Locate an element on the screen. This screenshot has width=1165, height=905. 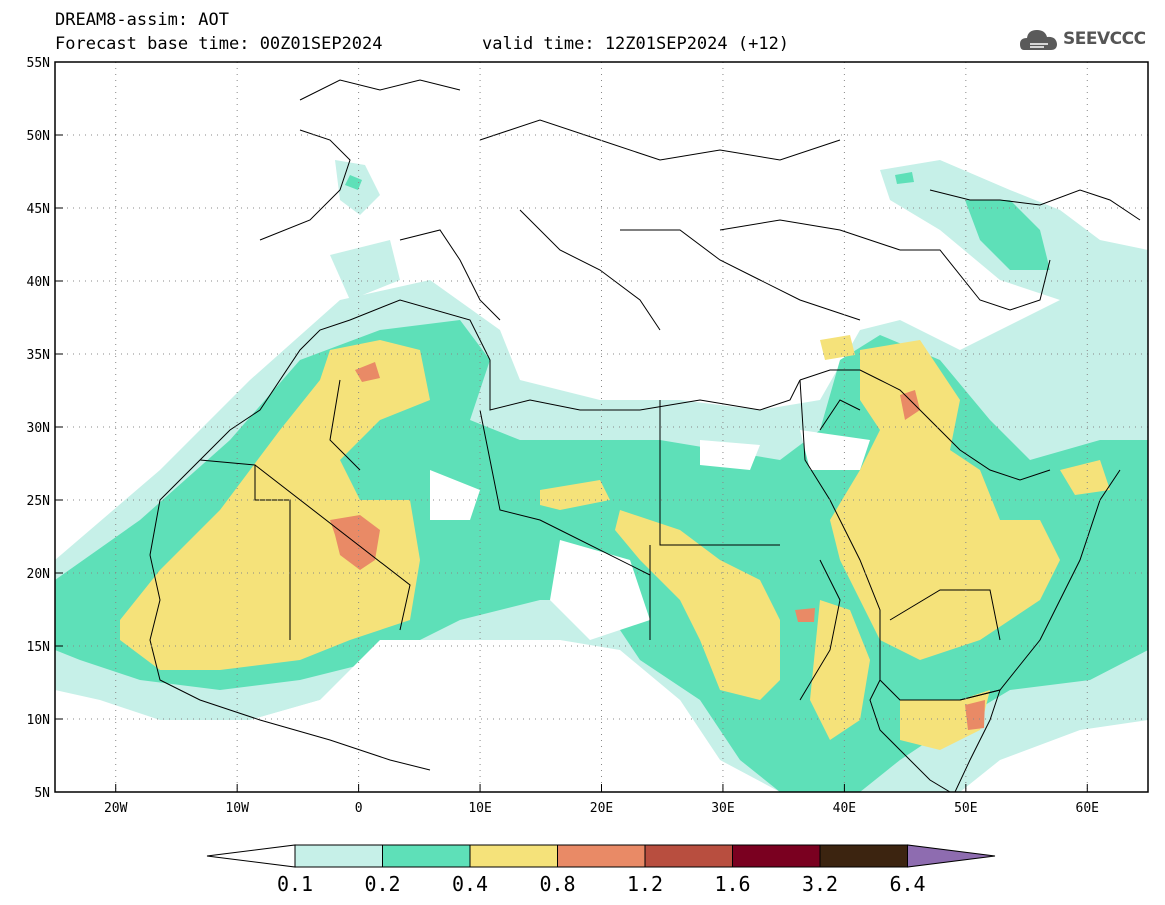
forecast-base-time: Forecast base time: 00Z01SEP2024 is located at coordinates (219, 44).